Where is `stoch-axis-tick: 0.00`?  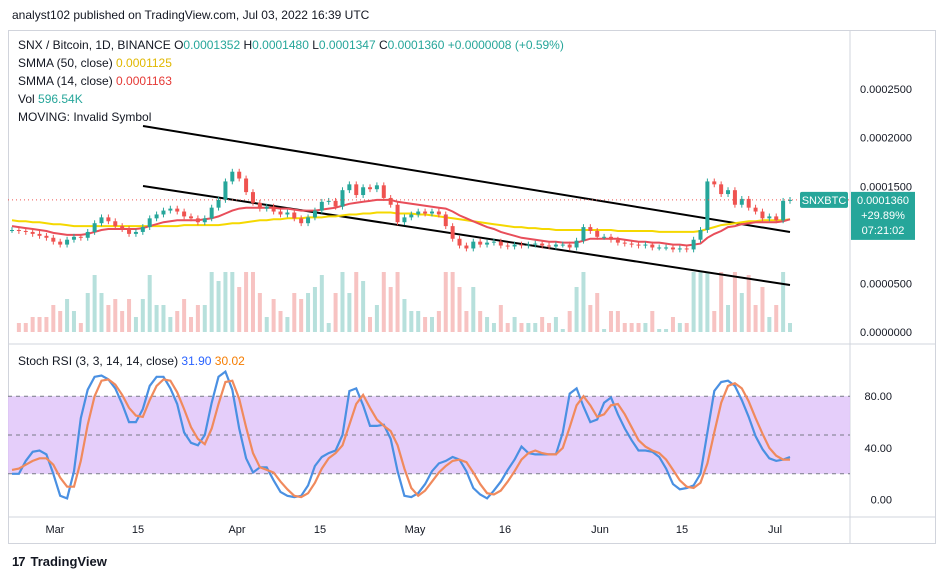 stoch-axis-tick: 0.00 is located at coordinates (881, 501).